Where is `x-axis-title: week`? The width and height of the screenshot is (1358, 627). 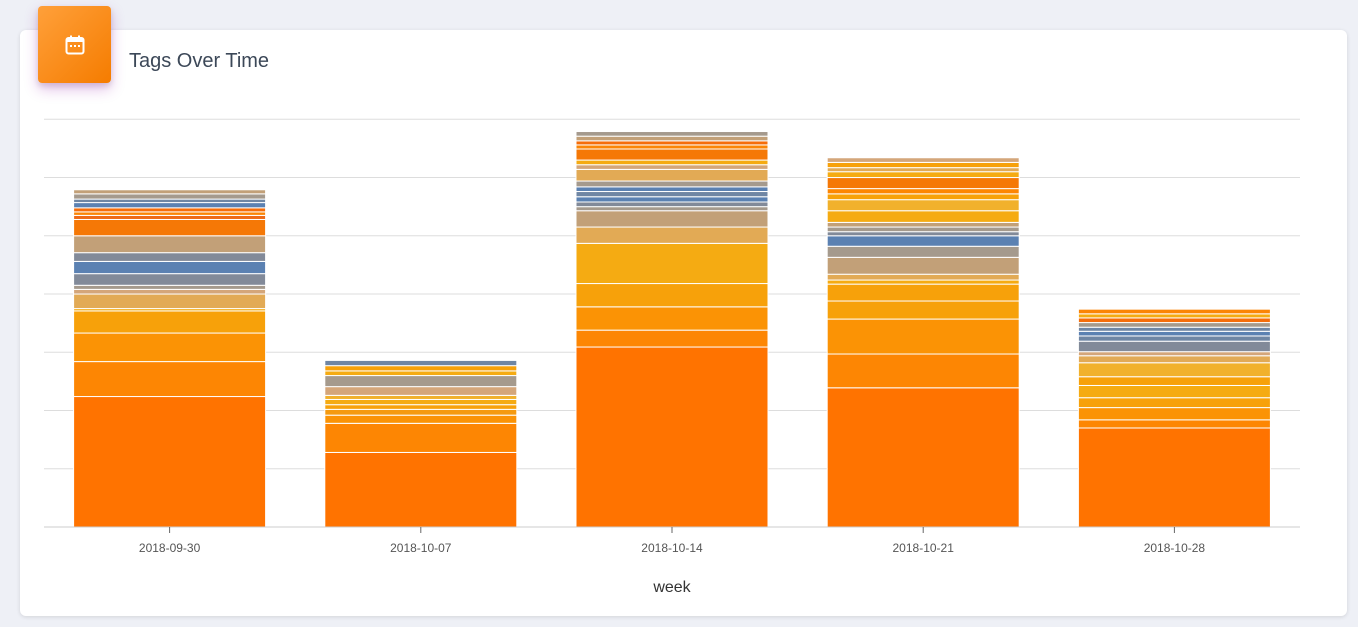
x-axis-title: week is located at coordinates (671, 587).